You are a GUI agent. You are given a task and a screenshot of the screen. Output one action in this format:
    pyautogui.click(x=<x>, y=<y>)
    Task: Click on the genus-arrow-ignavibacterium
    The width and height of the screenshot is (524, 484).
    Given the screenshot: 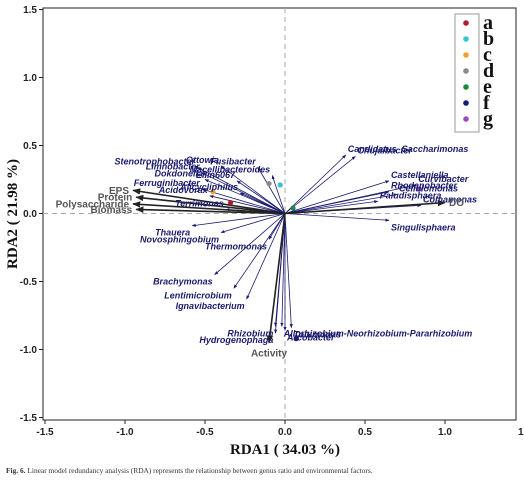 What is the action you would take?
    pyautogui.click(x=266, y=256)
    